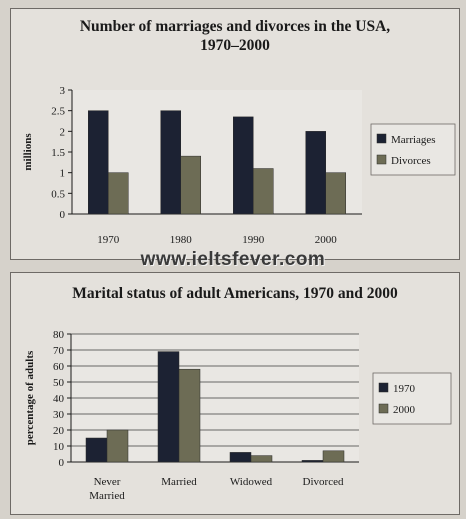 Image resolution: width=466 pixels, height=519 pixels. Describe the element at coordinates (63, 91) in the screenshot. I see `chart1-ytick-label: 3` at that location.